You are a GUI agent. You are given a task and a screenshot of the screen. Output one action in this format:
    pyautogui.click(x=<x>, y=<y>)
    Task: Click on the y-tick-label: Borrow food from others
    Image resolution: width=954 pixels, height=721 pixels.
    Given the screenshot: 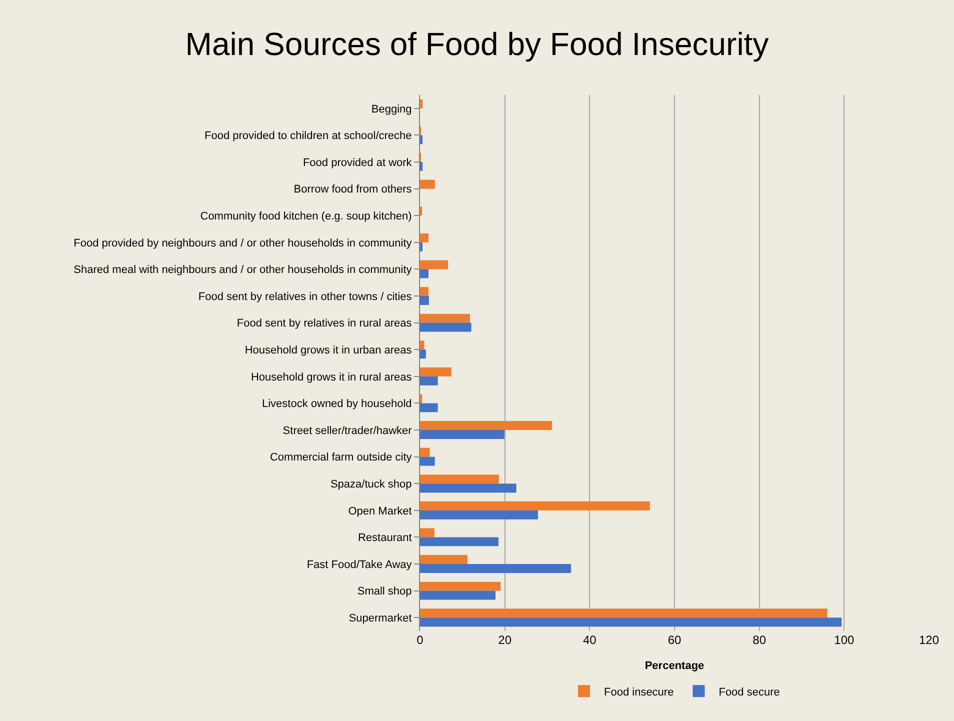 What is the action you would take?
    pyautogui.click(x=353, y=190)
    